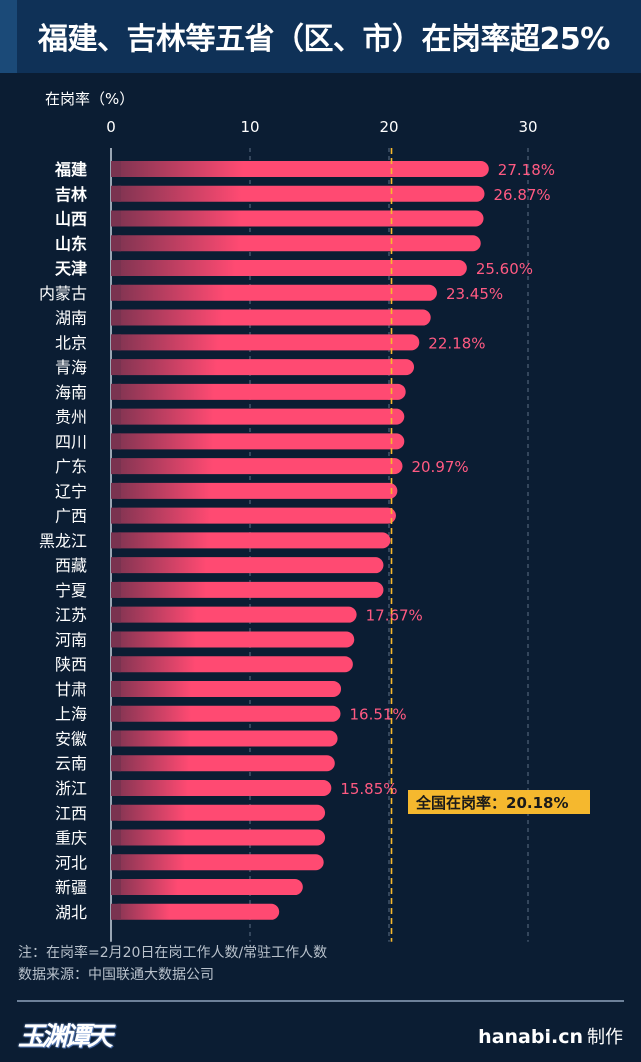 The width and height of the screenshot is (641, 1062). I want to click on data-label: 16.51%, so click(377, 715).